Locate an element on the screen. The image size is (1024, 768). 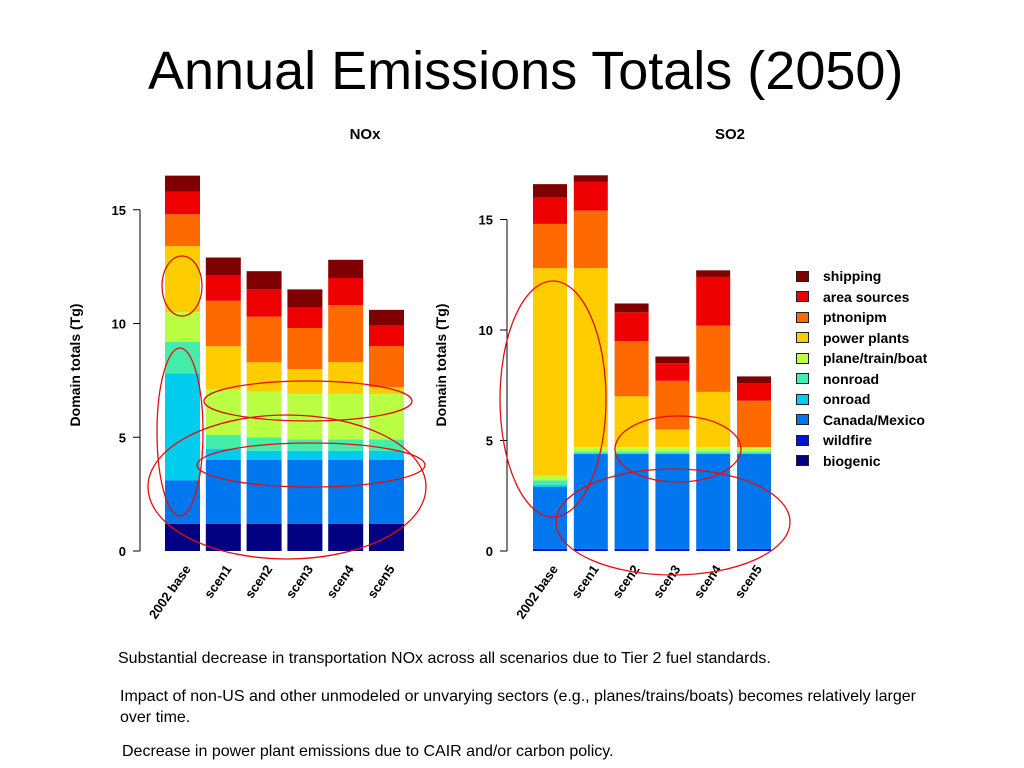
legend-item: plane/train/boat is located at coordinates (861, 358).